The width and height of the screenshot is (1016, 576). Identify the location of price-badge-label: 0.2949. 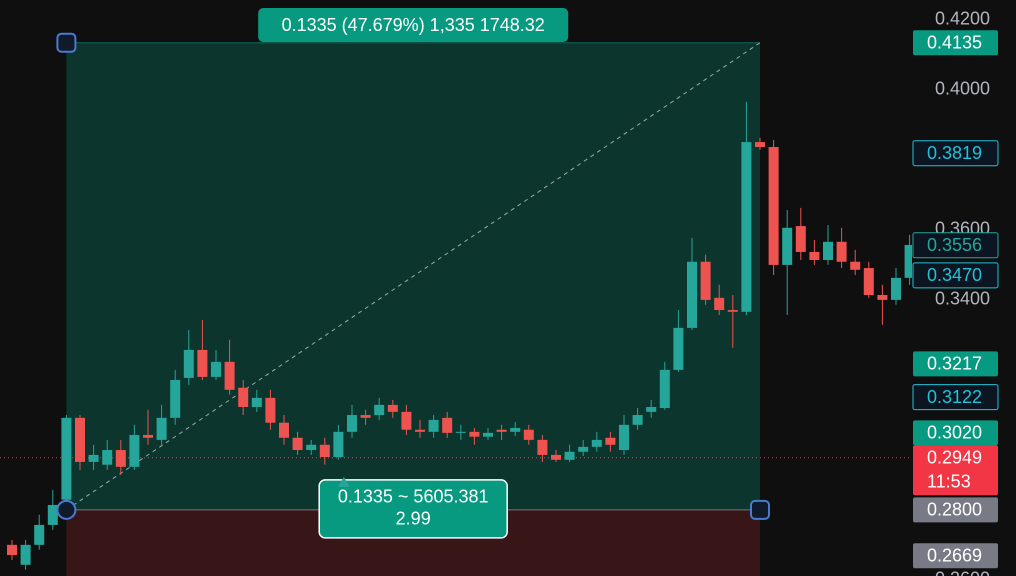
(954, 457).